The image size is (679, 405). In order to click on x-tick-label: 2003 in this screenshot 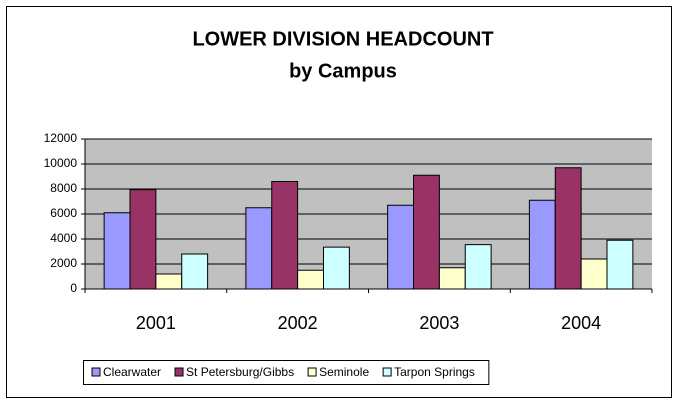, I will do `click(439, 323)`.